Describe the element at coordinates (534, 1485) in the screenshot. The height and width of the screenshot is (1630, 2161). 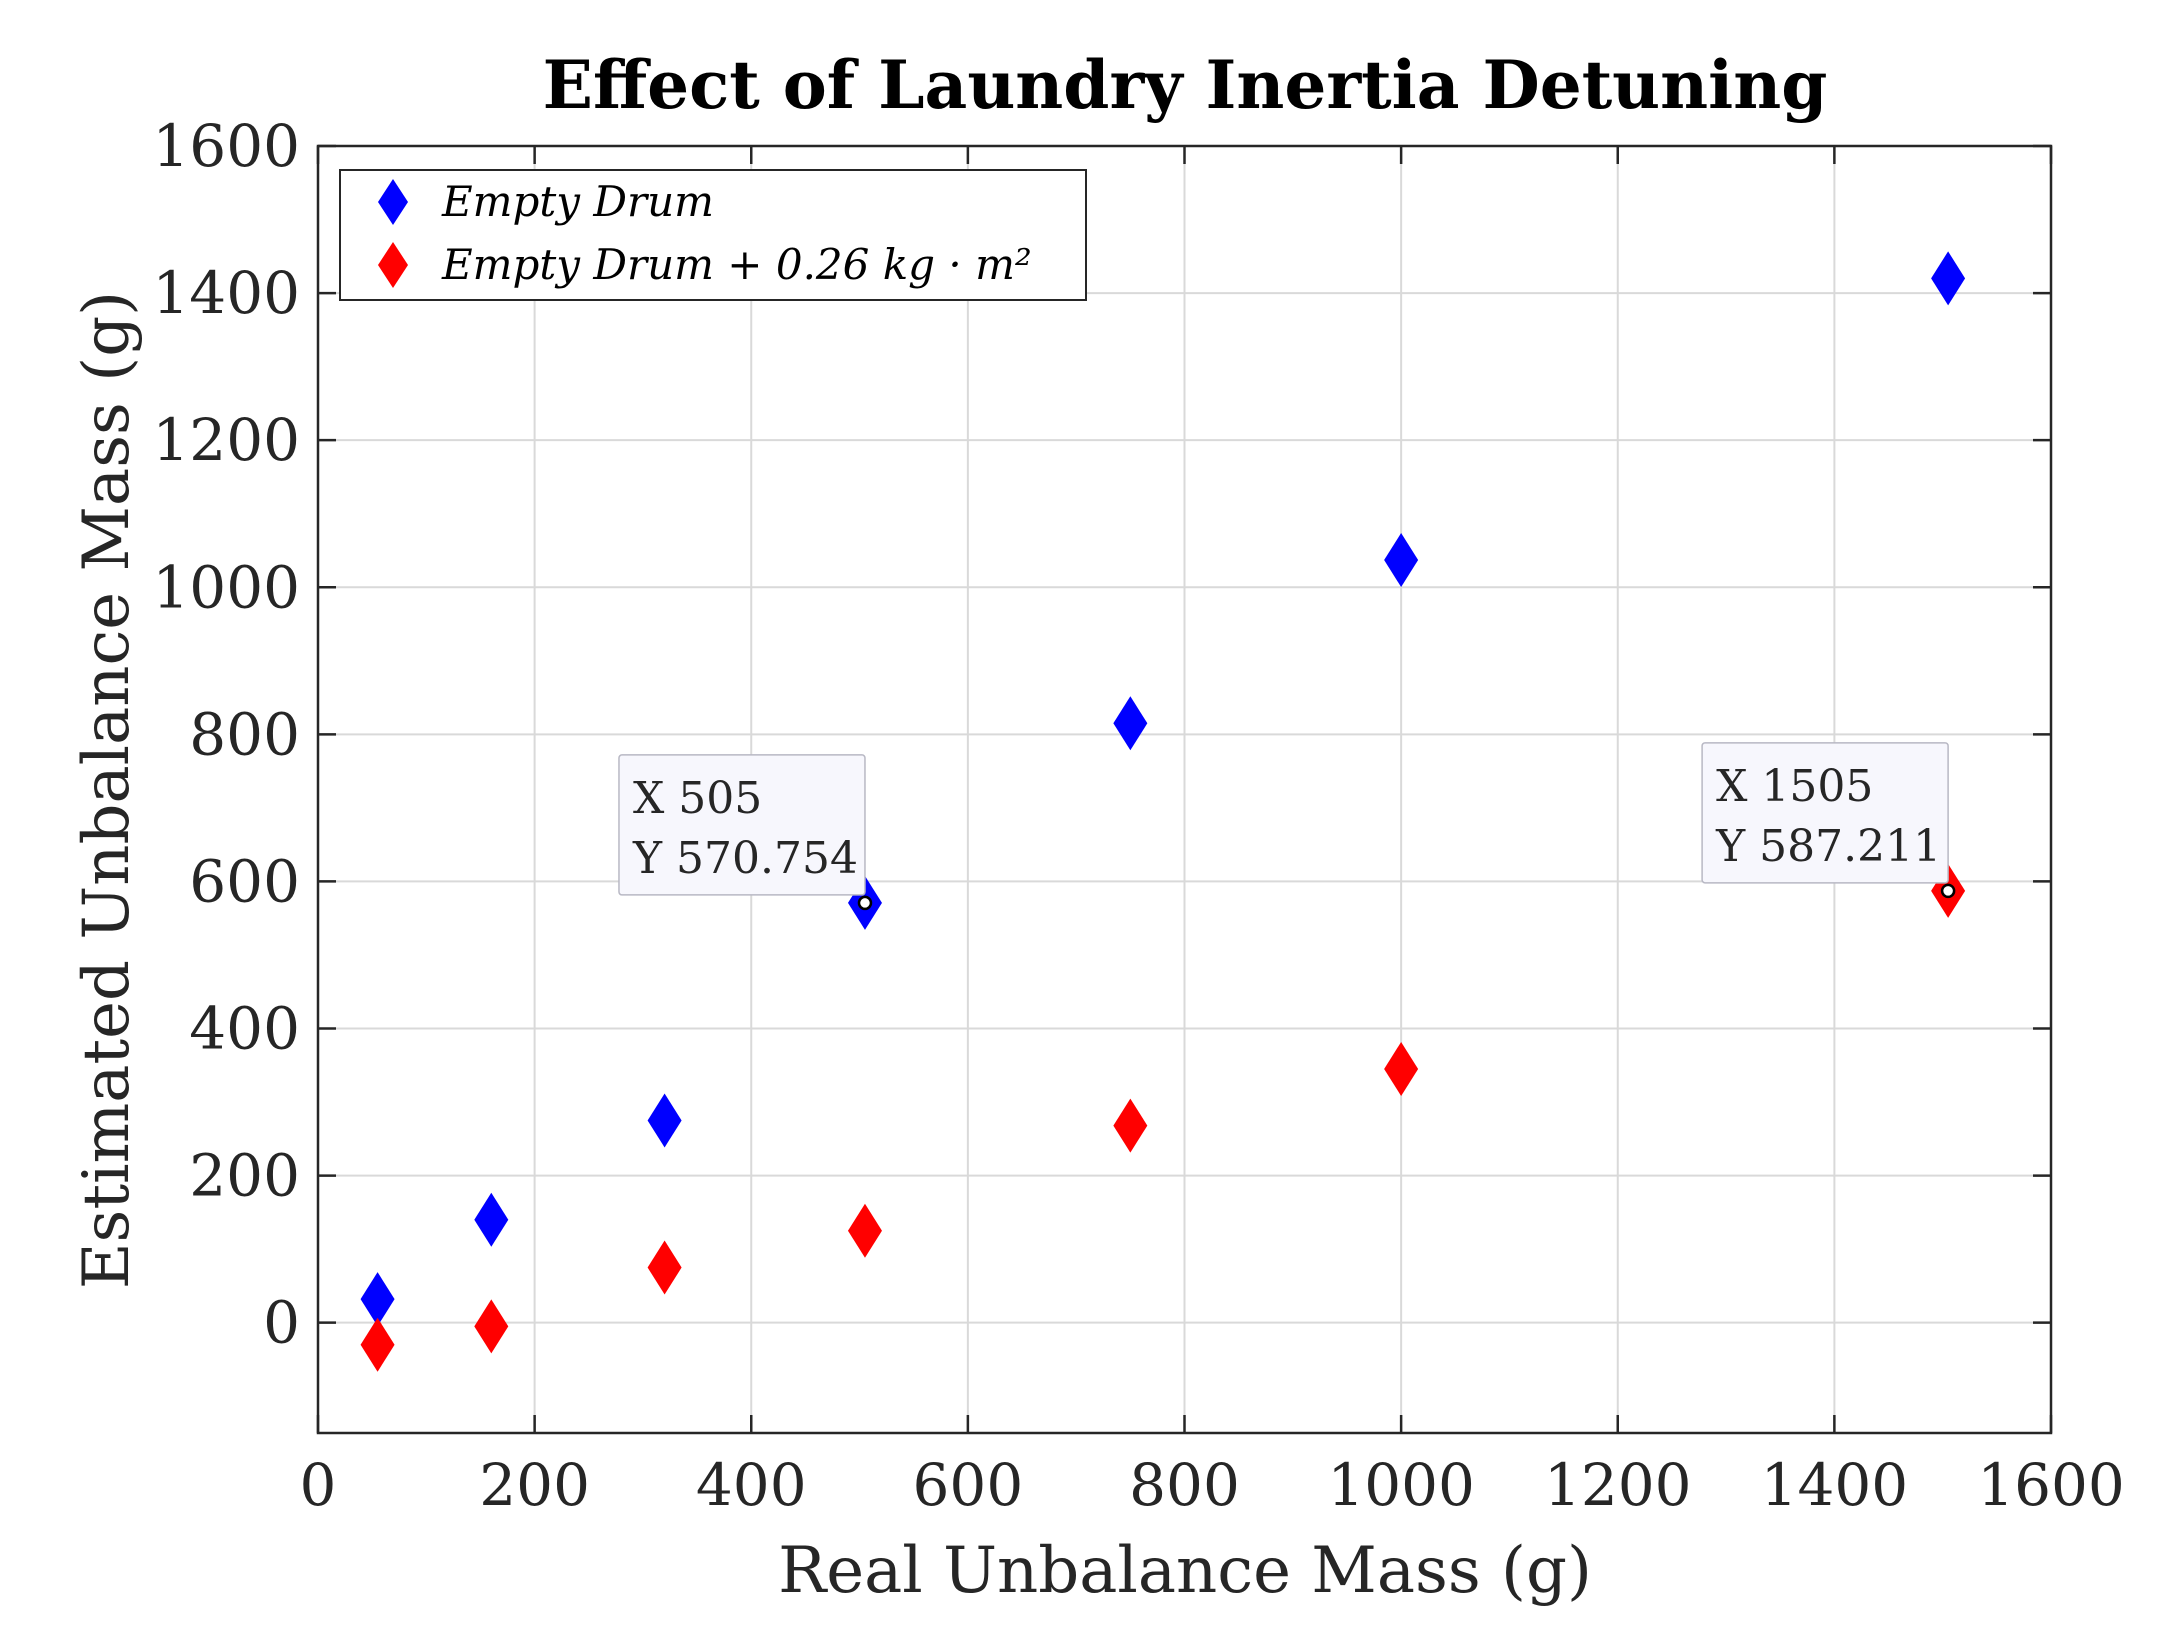
I see `x-tick-label: 200` at that location.